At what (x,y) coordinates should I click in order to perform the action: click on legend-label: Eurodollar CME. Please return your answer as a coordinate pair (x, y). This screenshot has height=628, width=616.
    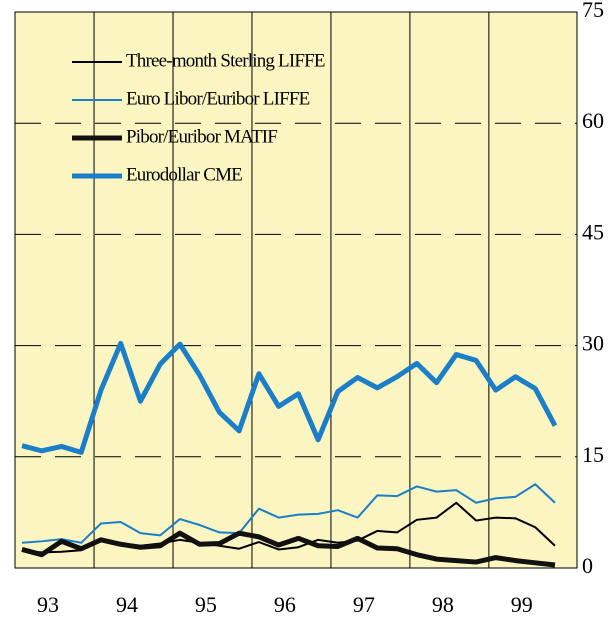
    Looking at the image, I should click on (184, 174).